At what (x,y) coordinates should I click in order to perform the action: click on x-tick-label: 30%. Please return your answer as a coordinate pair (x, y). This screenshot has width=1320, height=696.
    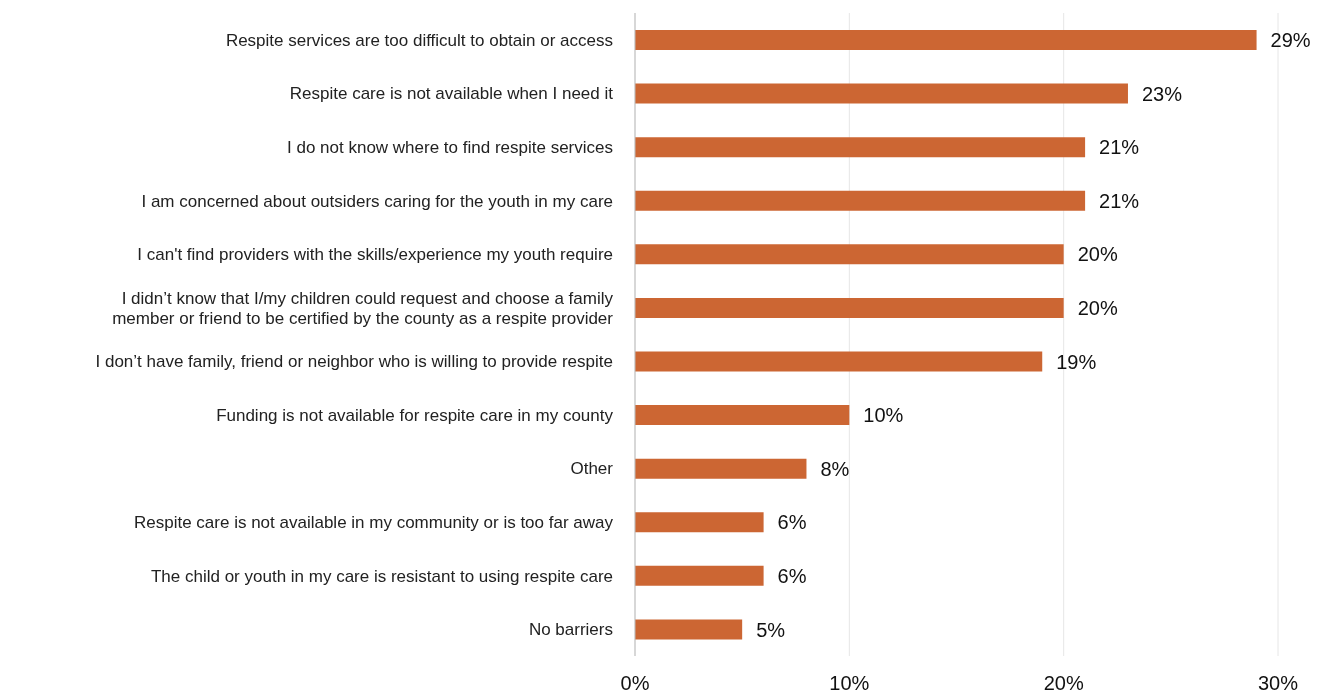
    Looking at the image, I should click on (1278, 683).